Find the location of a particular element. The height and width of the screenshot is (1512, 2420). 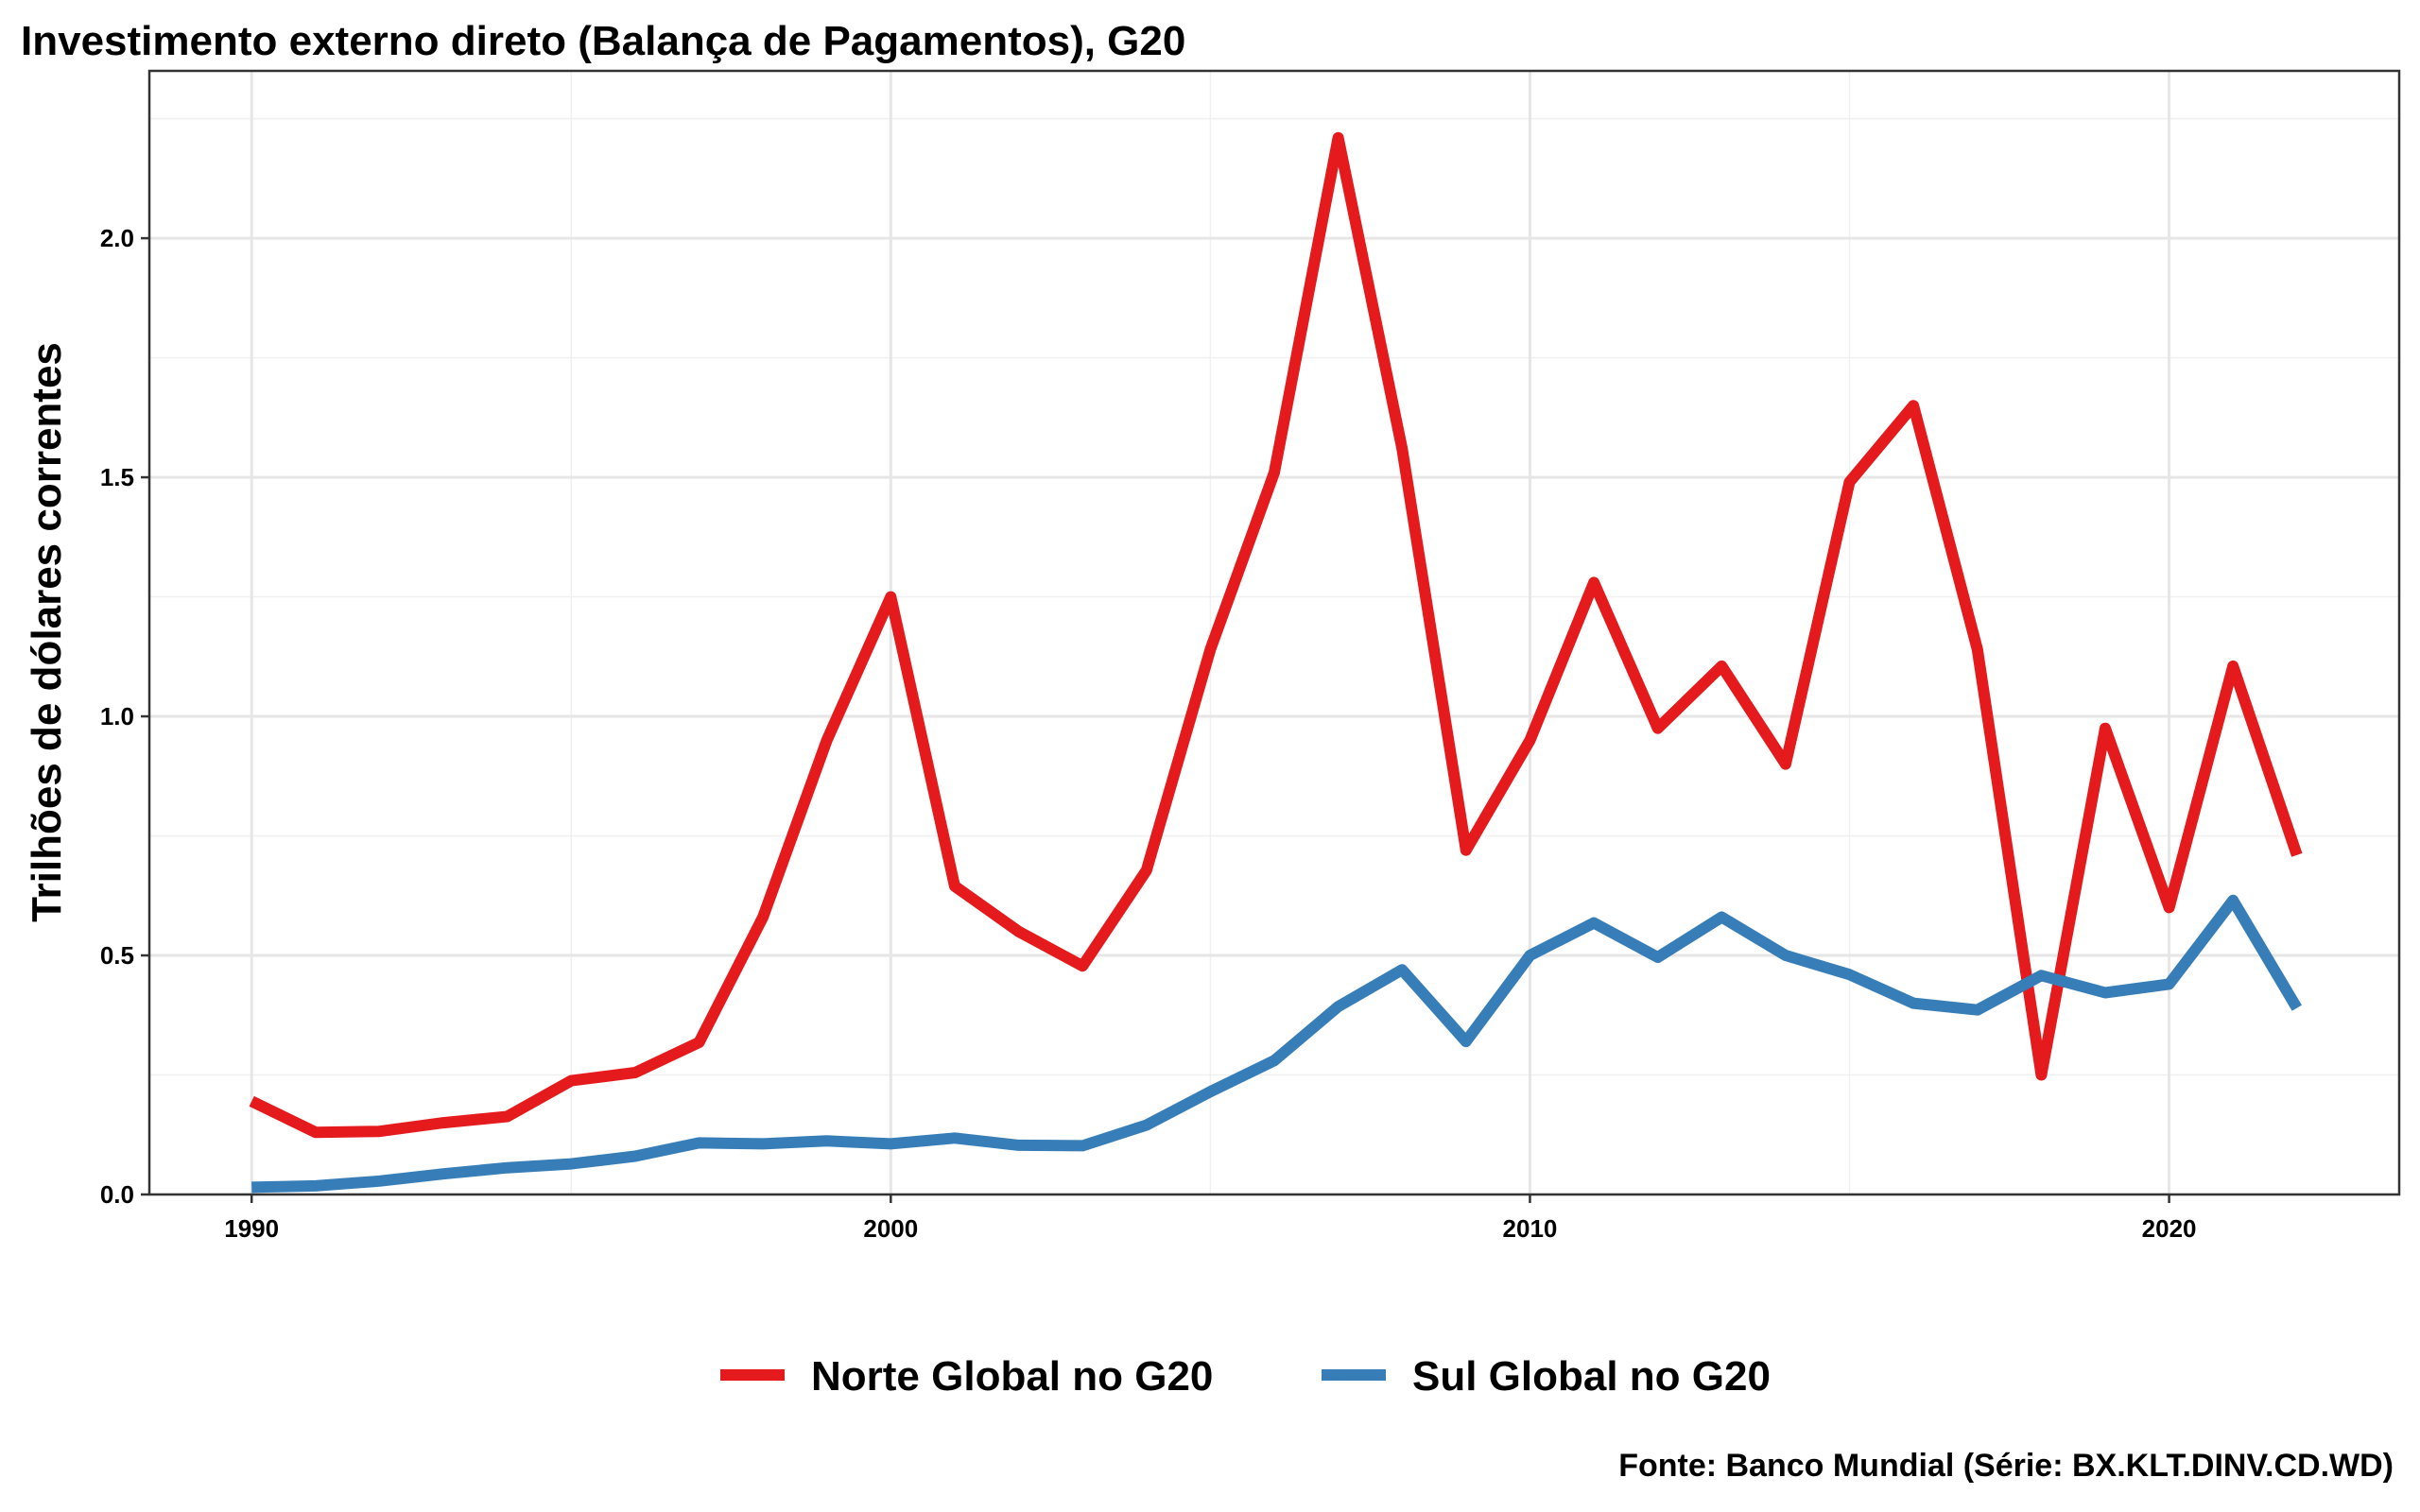

y-axis-title: Trilhões de dólares correntes is located at coordinates (47, 632).